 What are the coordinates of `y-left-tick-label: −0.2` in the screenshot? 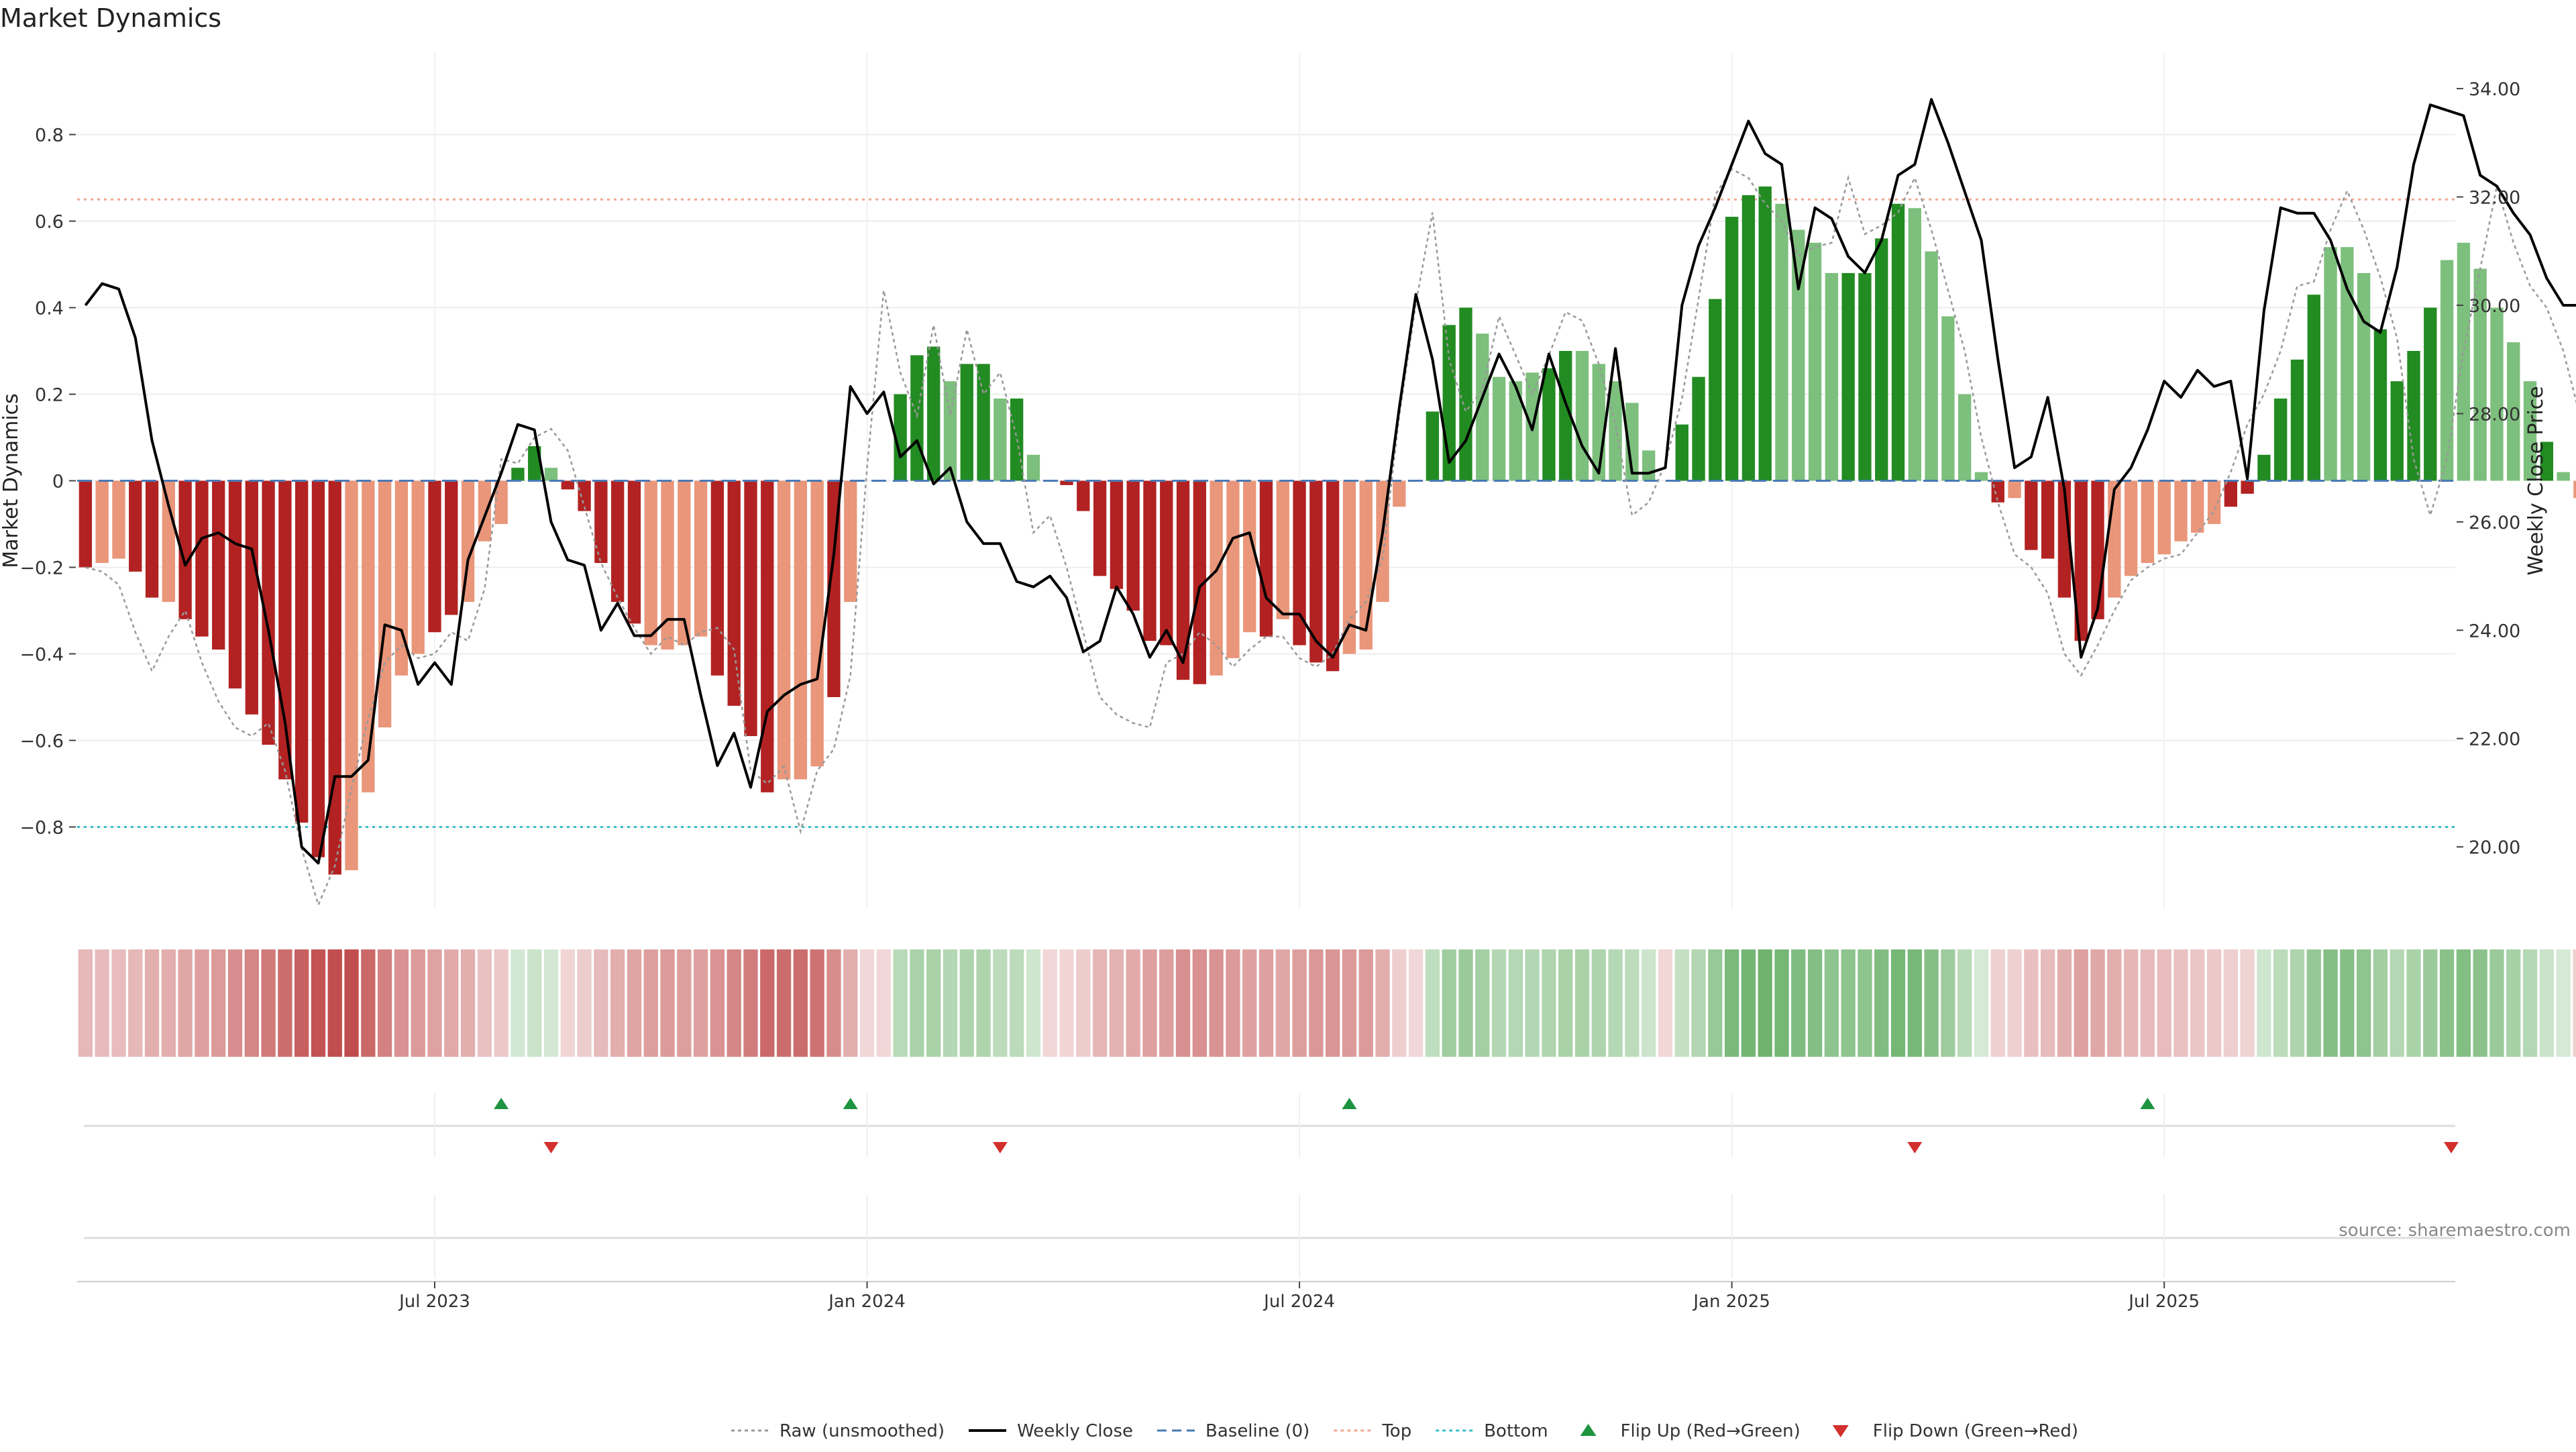 It's located at (41, 568).